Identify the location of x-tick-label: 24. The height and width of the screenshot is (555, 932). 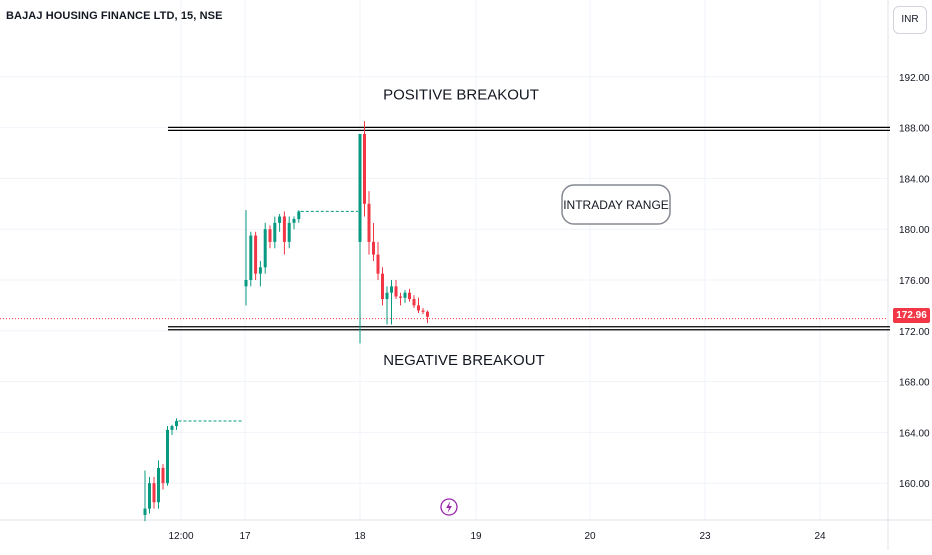
(820, 536).